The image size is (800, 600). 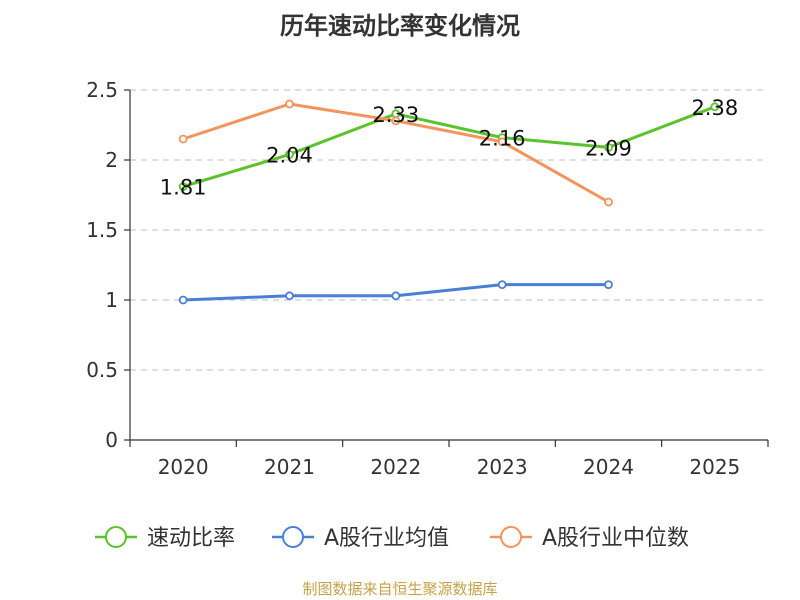 What do you see at coordinates (615, 538) in the screenshot?
I see `legend-label: A股行业中位数` at bounding box center [615, 538].